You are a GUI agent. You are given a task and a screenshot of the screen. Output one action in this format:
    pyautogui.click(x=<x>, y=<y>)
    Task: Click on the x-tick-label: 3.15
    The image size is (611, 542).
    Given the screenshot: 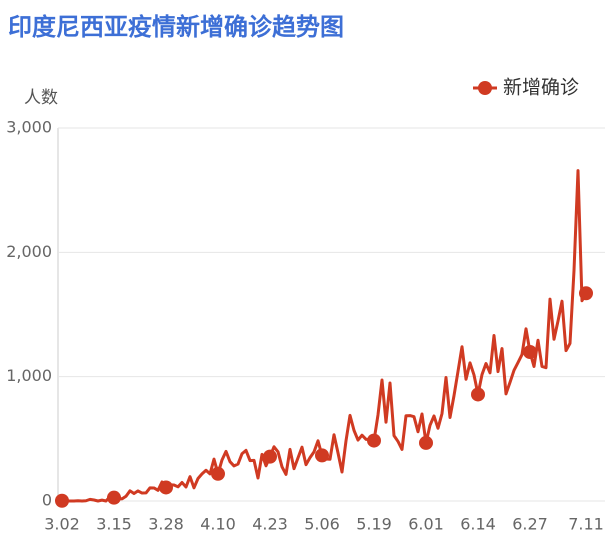 What is the action you would take?
    pyautogui.click(x=114, y=524)
    